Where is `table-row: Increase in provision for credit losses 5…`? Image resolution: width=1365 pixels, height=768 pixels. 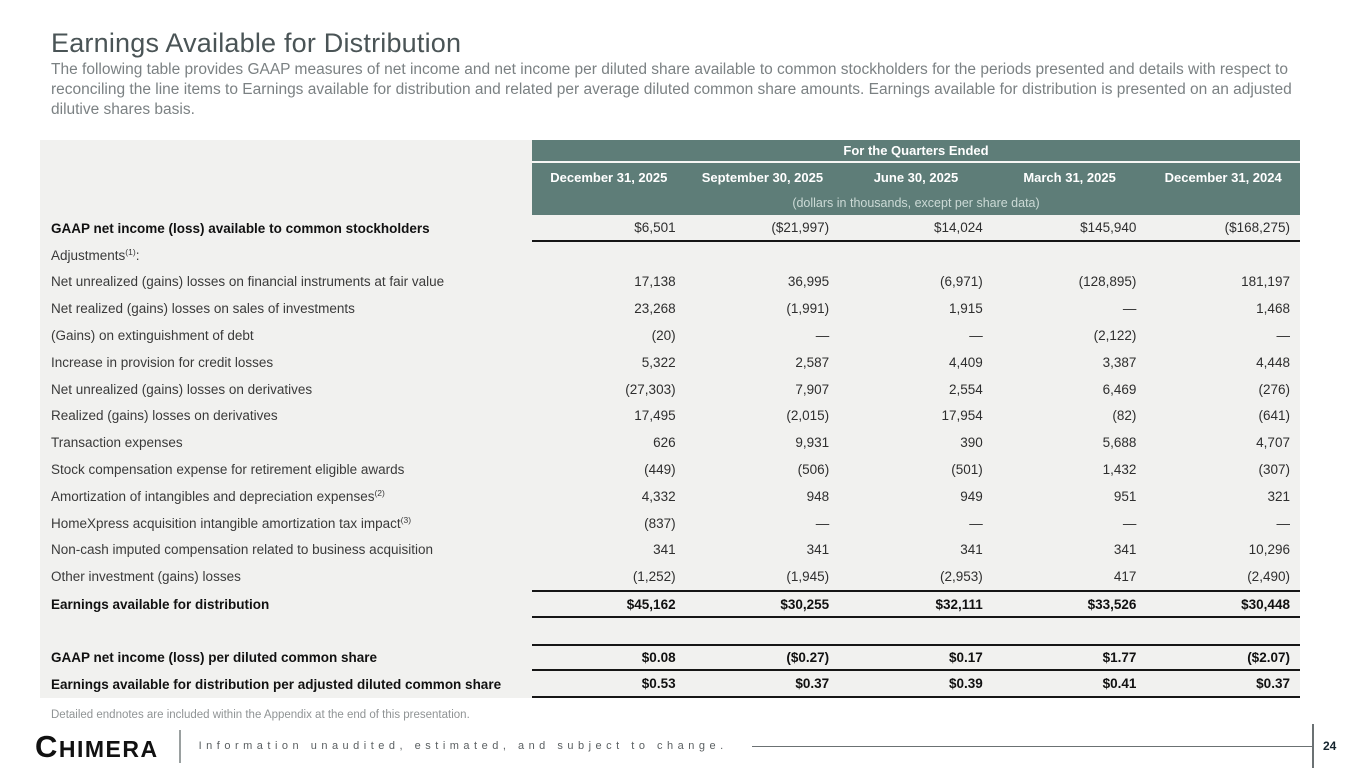
table-row: Increase in provision for credit losses 5… is located at coordinates (670, 362).